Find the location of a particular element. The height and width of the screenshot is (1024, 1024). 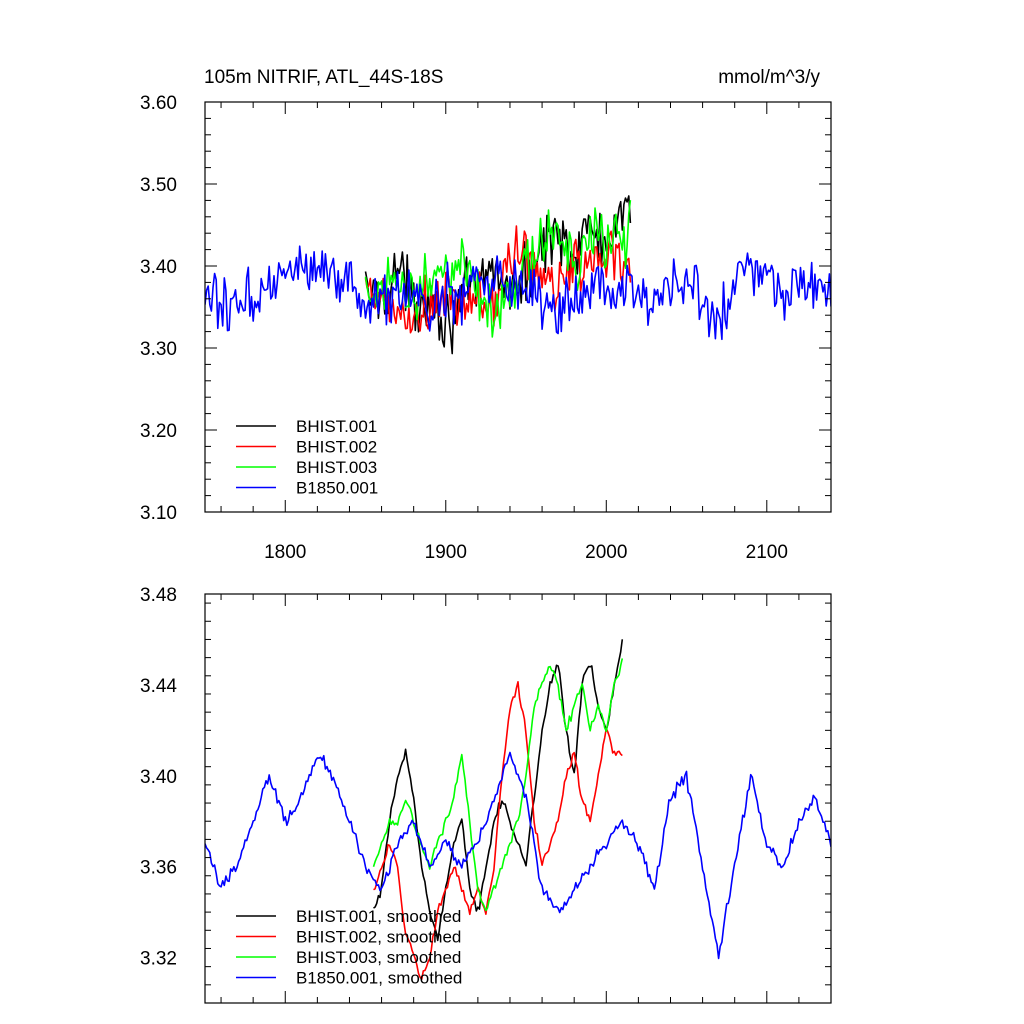

legend-label-bottom-1: BHIST.001, smoothed is located at coordinates (378, 916).